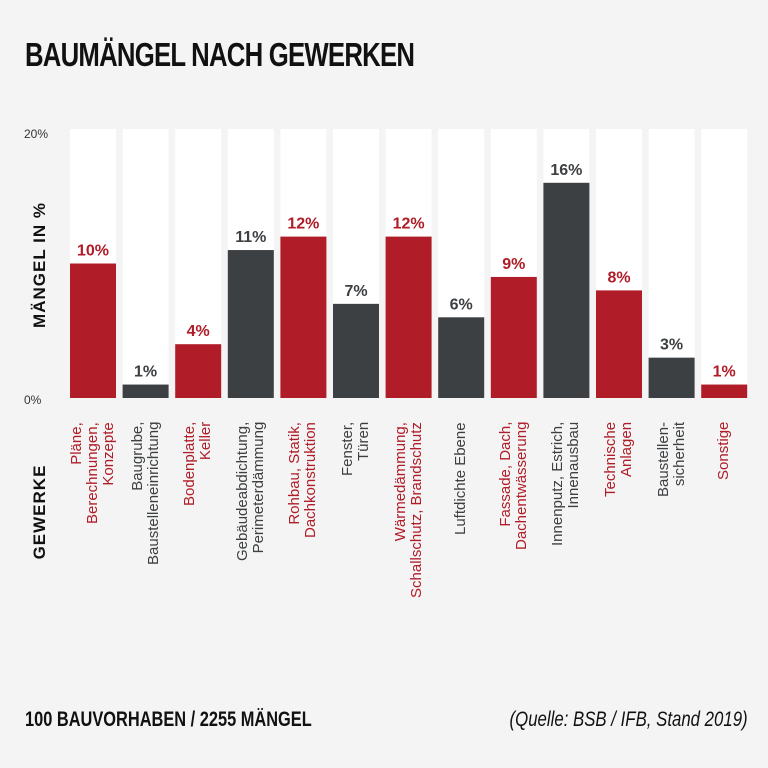 The image size is (768, 768). I want to click on category-label: Bodenplatte, Keller, so click(198, 463).